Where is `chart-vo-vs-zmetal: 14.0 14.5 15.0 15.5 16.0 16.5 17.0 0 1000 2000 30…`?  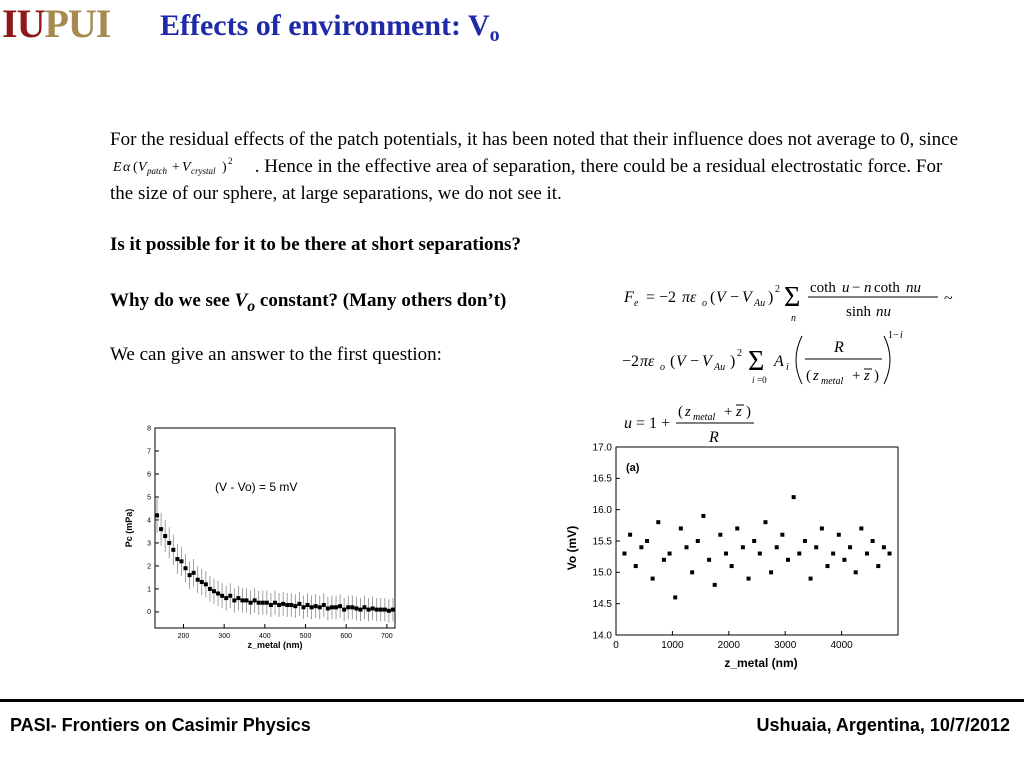
chart-vo-vs-zmetal: 14.0 14.5 15.0 15.5 16.0 16.5 17.0 0 1000 2000 30… is located at coordinates (732, 556).